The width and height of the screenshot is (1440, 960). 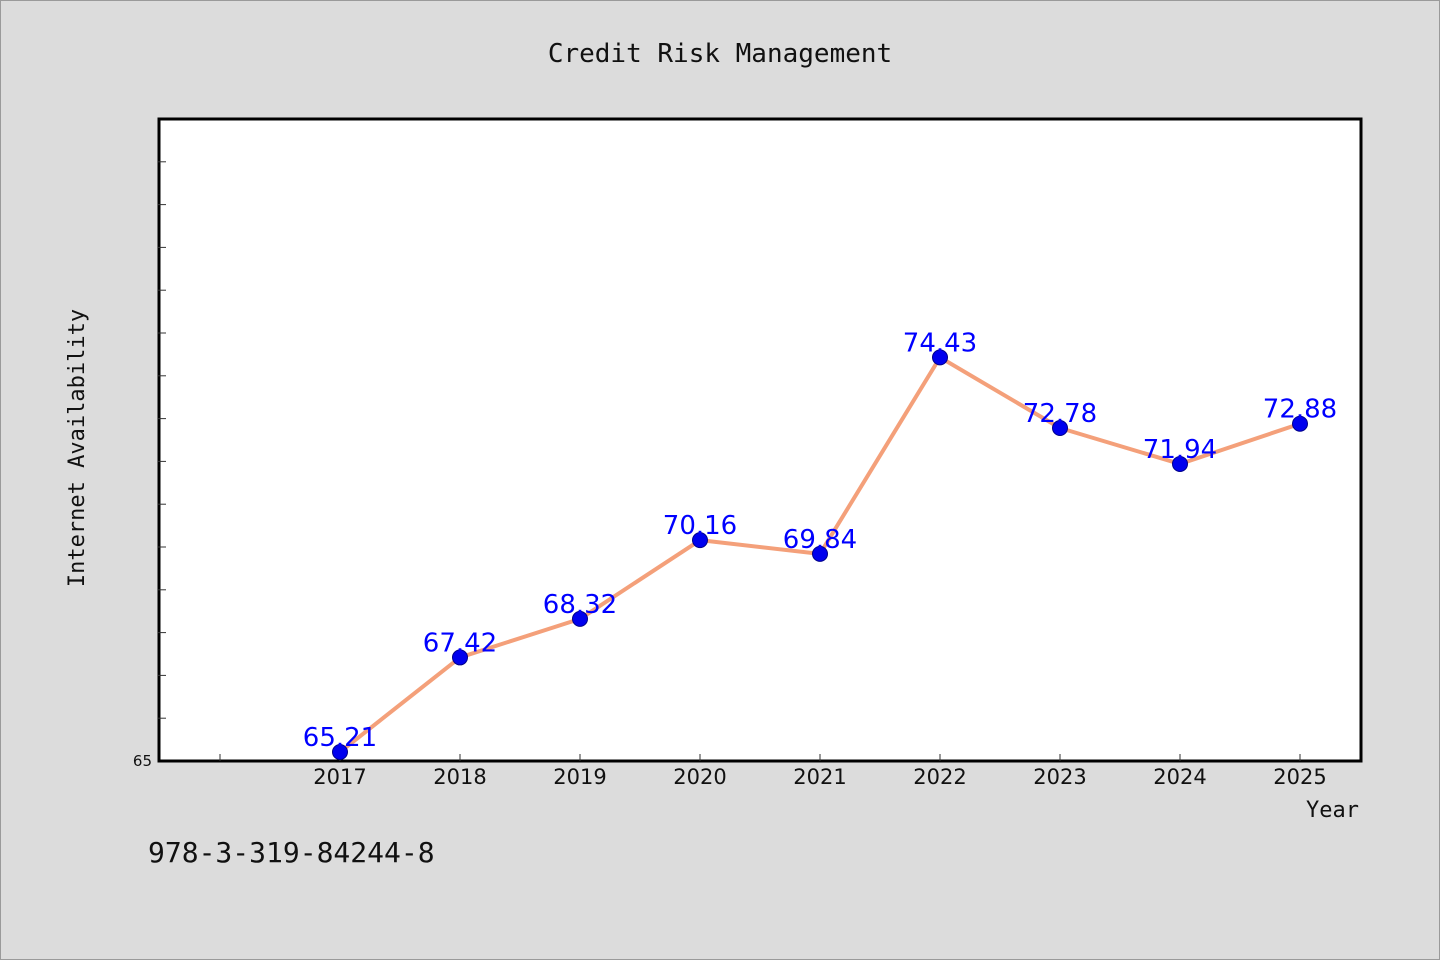 What do you see at coordinates (579, 777) in the screenshot?
I see `x-tick-label: 2019` at bounding box center [579, 777].